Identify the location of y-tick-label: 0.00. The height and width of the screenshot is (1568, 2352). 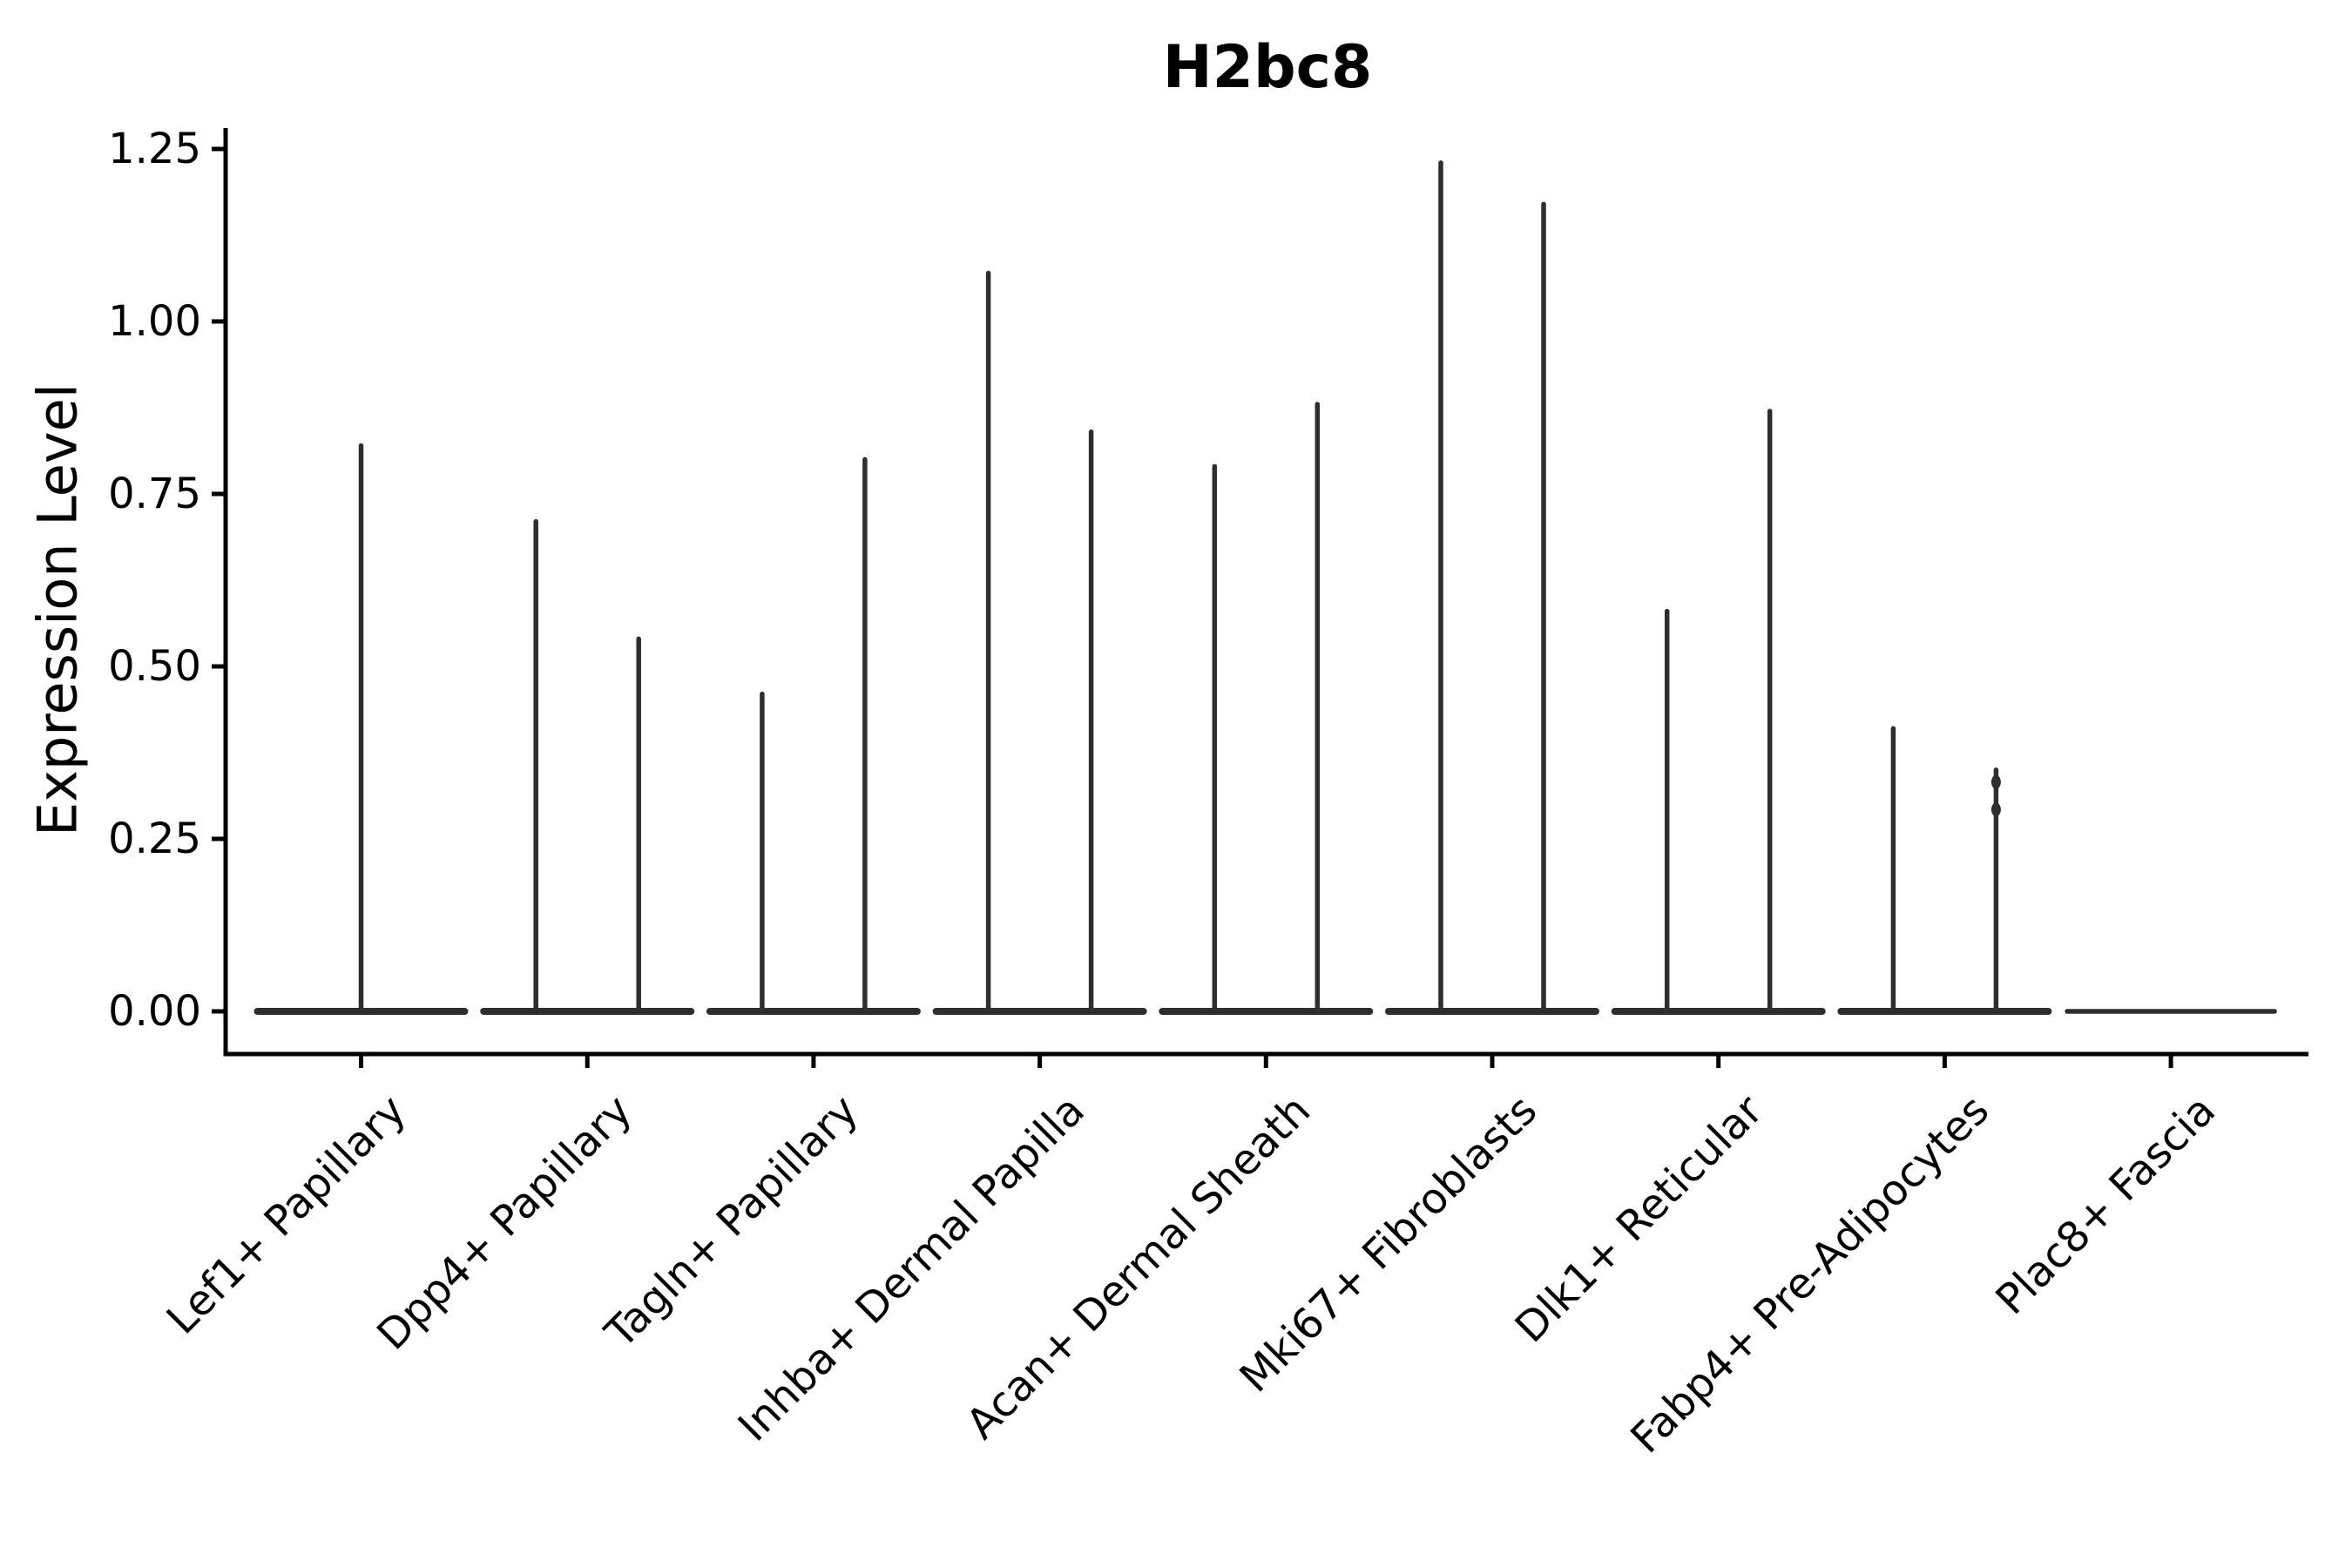
(154, 1012).